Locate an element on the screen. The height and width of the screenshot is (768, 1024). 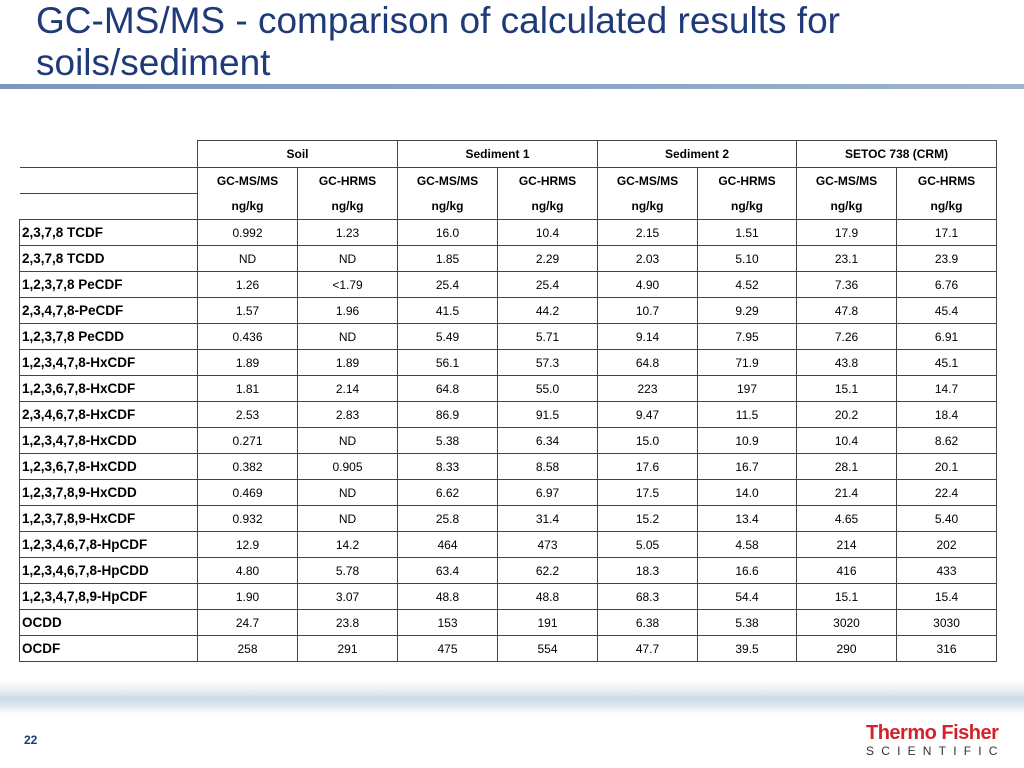
value-cell: 4.80 is located at coordinates (247, 570).